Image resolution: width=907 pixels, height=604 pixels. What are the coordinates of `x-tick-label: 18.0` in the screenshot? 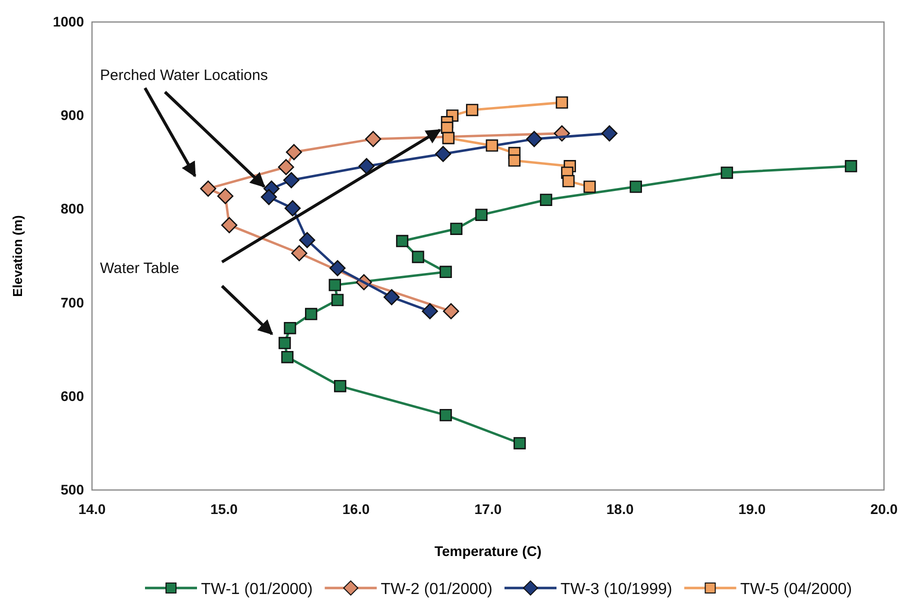 It's located at (620, 508).